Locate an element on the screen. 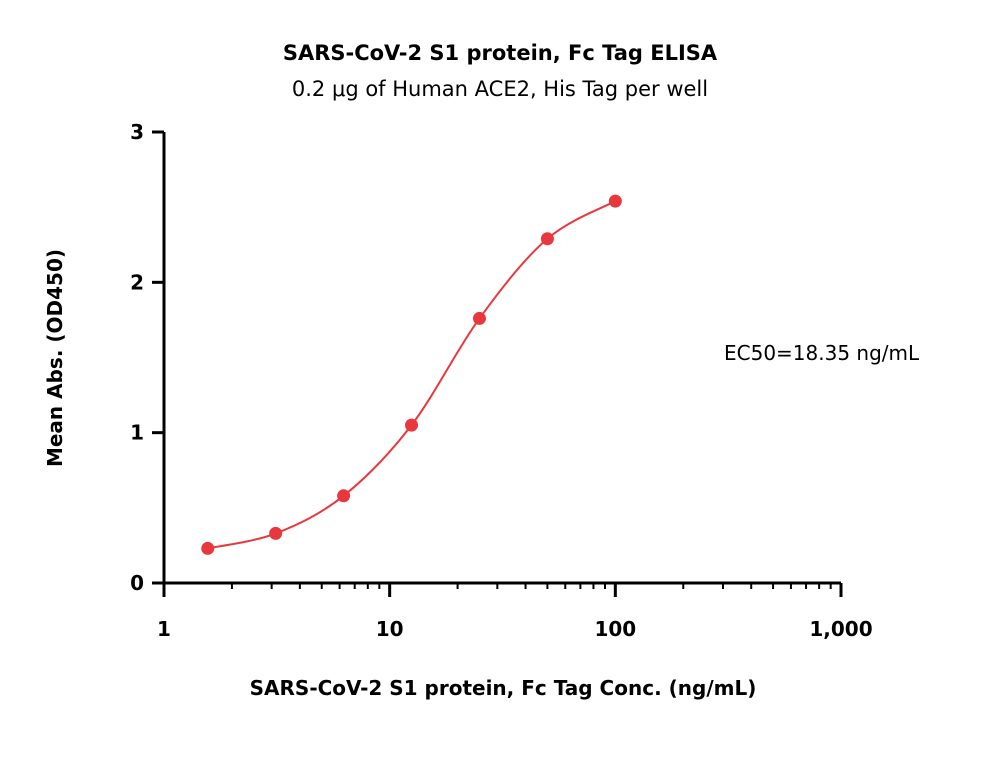 This screenshot has width=1000, height=774. y-tick-label: 0 is located at coordinates (137, 583).